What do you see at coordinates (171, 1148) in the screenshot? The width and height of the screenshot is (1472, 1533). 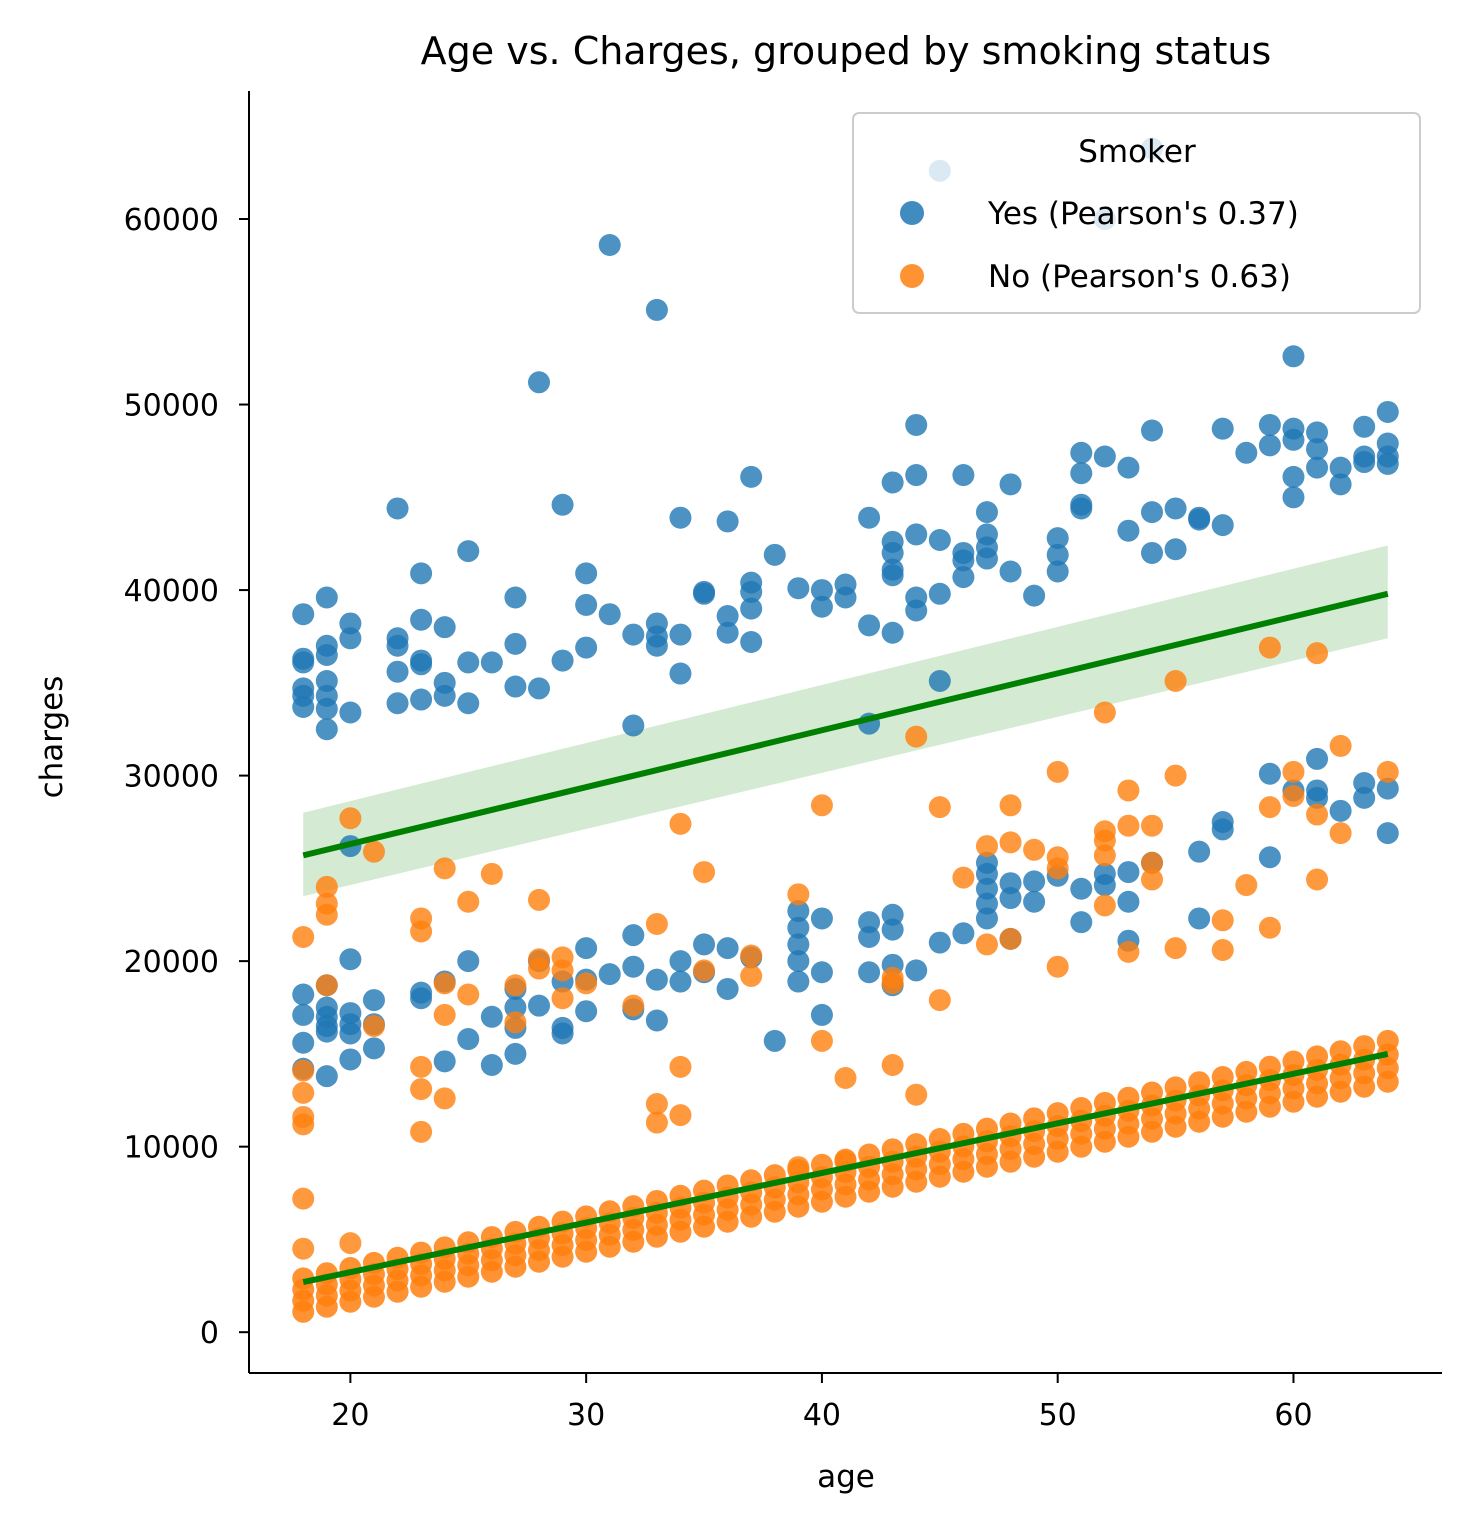 I see `y-tick-label: 10000` at bounding box center [171, 1148].